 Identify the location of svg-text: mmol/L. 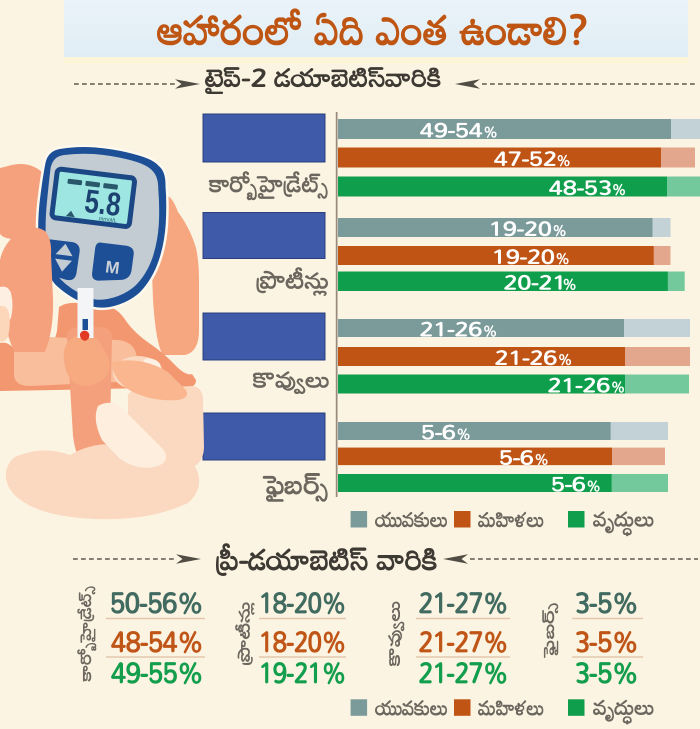
(107, 220).